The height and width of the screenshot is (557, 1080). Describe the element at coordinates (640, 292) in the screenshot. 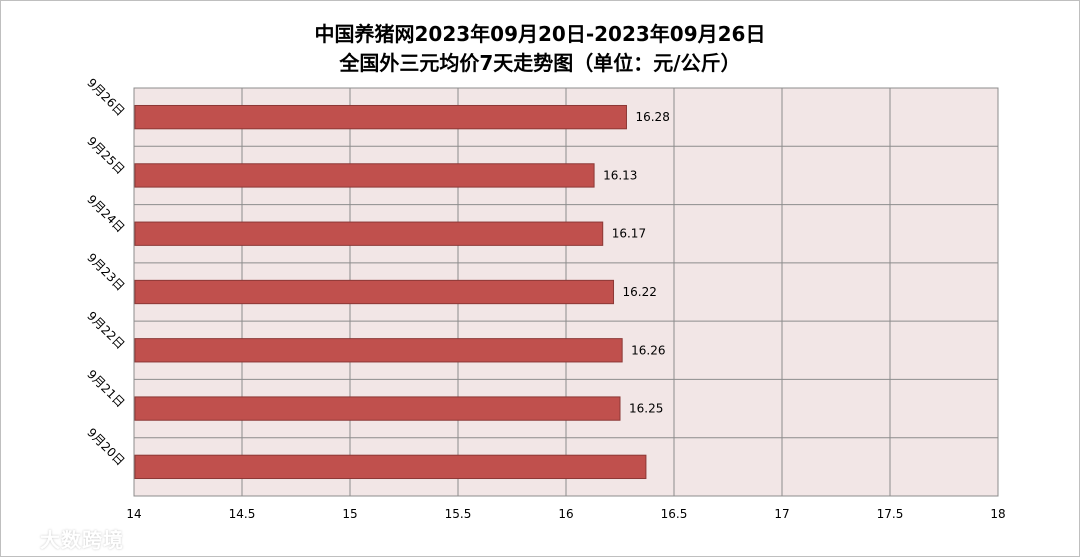

I see `data-label: 16.22` at that location.